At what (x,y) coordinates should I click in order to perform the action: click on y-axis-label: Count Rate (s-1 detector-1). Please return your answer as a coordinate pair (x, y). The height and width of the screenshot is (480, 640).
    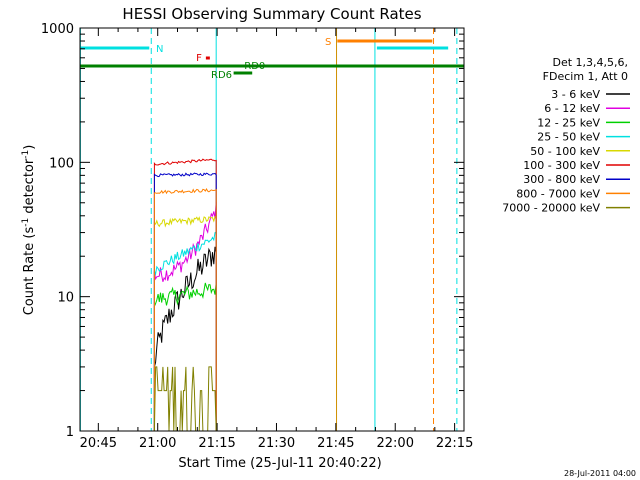
    Looking at the image, I should click on (29, 230).